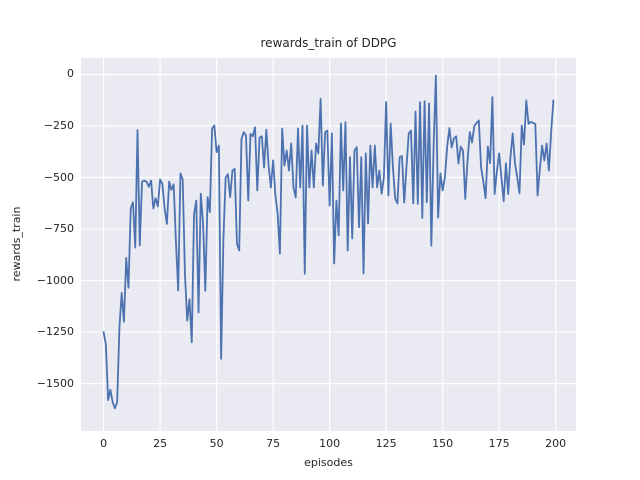 Image resolution: width=640 pixels, height=480 pixels. What do you see at coordinates (328, 43) in the screenshot?
I see `chart-title: rewards_train of DDPG` at bounding box center [328, 43].